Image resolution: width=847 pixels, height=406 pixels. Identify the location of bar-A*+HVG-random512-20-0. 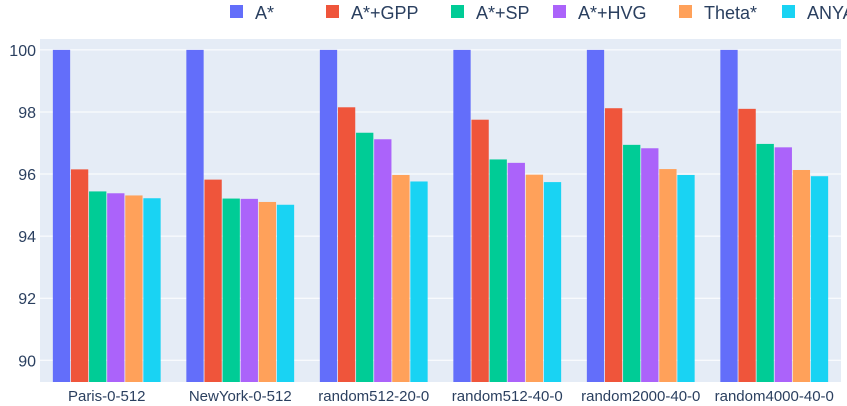
(383, 260).